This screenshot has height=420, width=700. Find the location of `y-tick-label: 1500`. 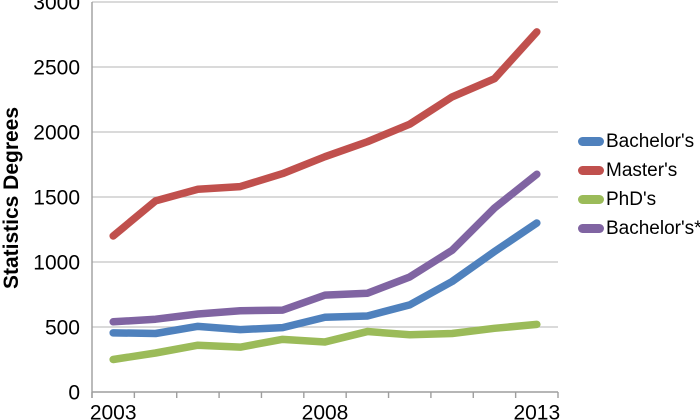

y-tick-label: 1500 is located at coordinates (56, 198).